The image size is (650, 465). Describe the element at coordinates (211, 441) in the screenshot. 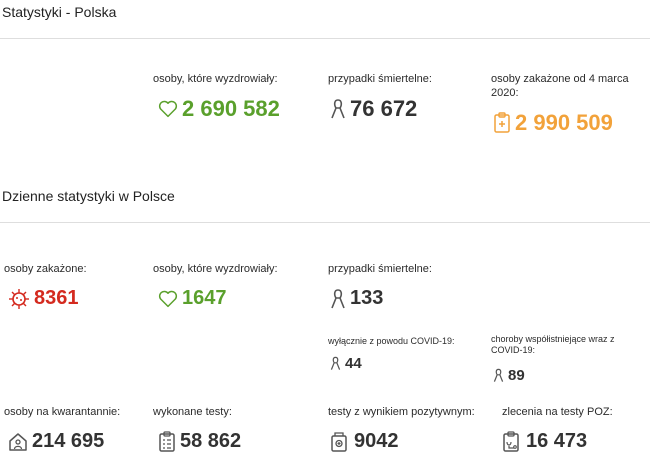

I see `tests-value: 58 862` at that location.